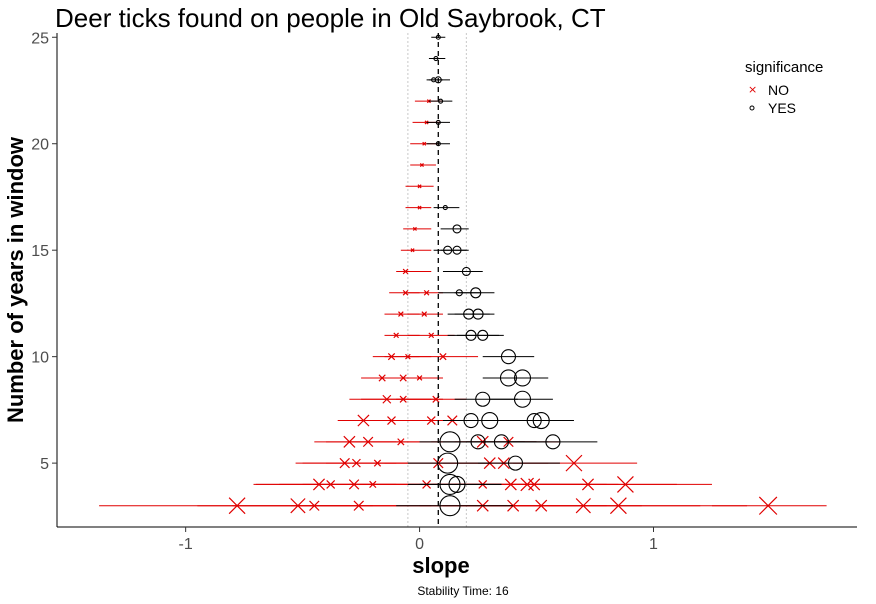 Image resolution: width=876 pixels, height=604 pixels. What do you see at coordinates (463, 591) in the screenshot?
I see `caption: Stability Time: 16` at bounding box center [463, 591].